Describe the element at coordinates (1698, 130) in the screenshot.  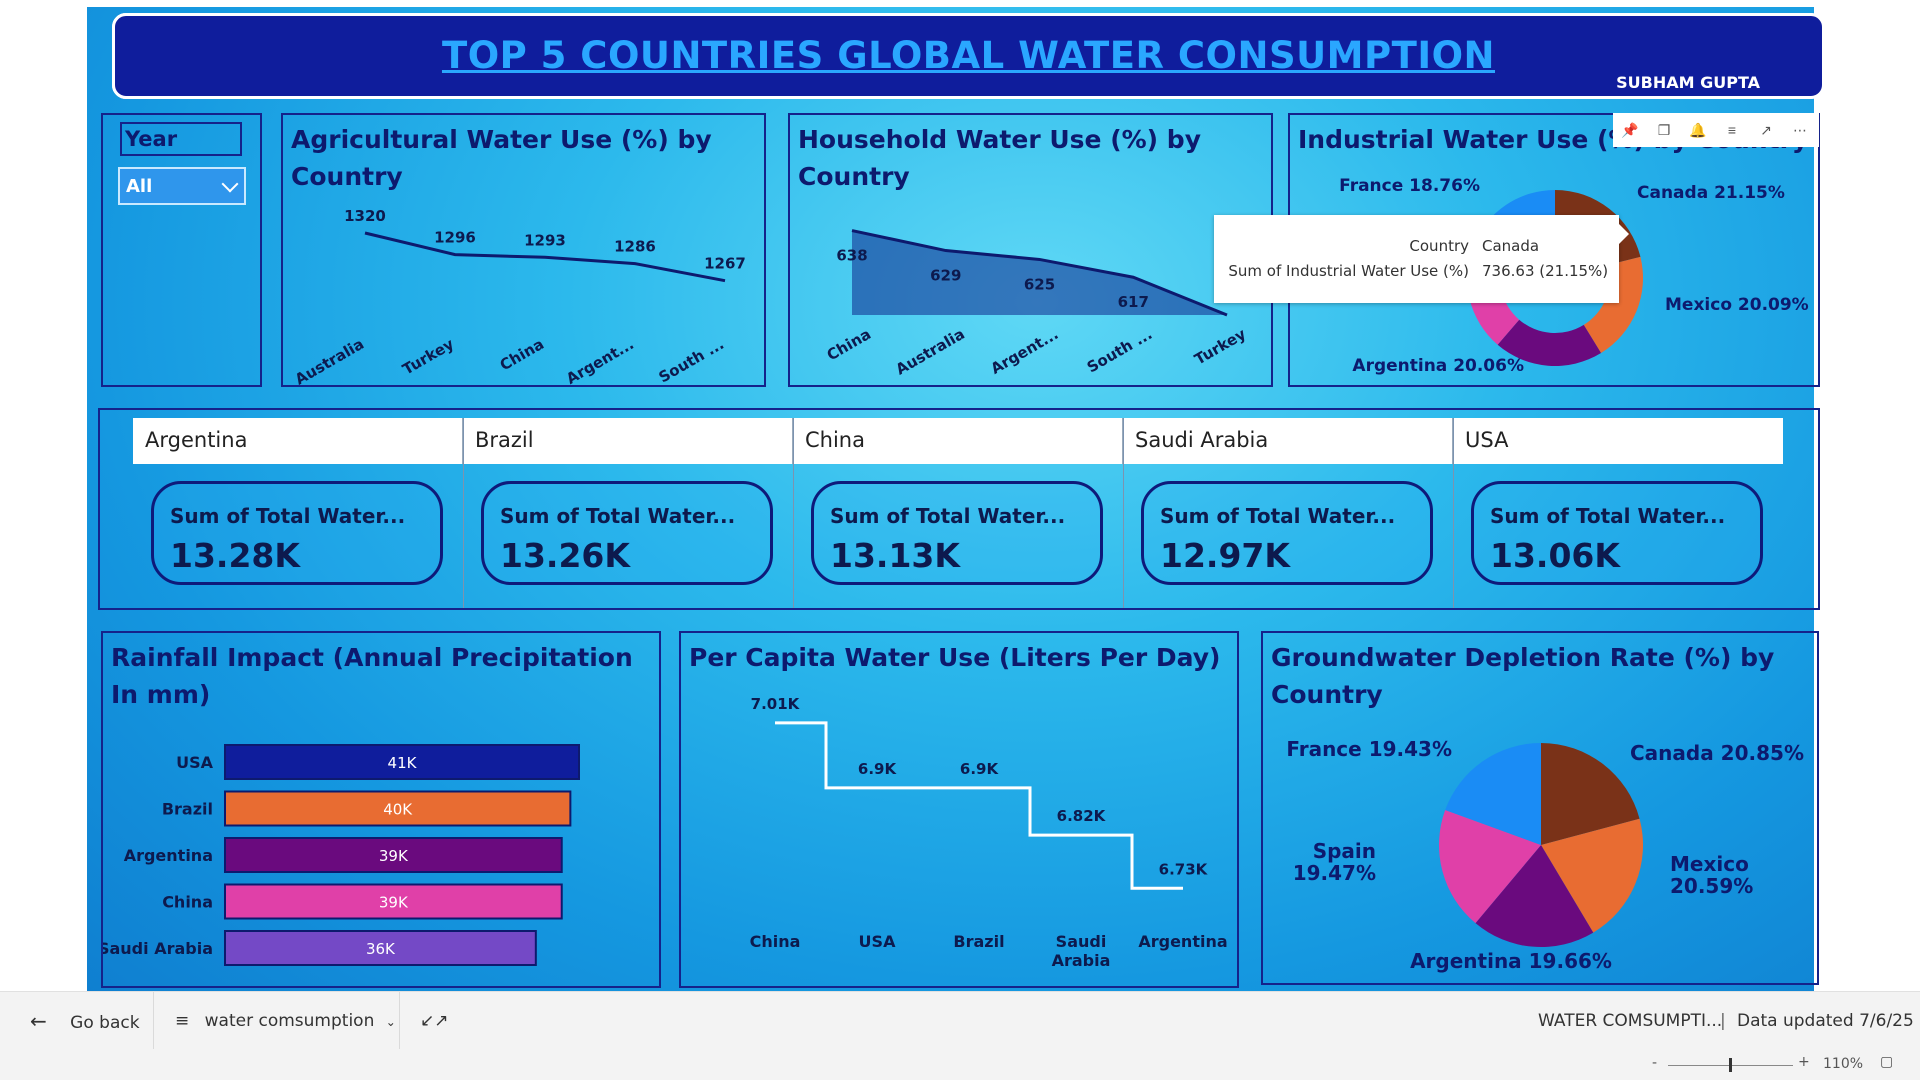
I see `bell-icon: 🔔` at that location.